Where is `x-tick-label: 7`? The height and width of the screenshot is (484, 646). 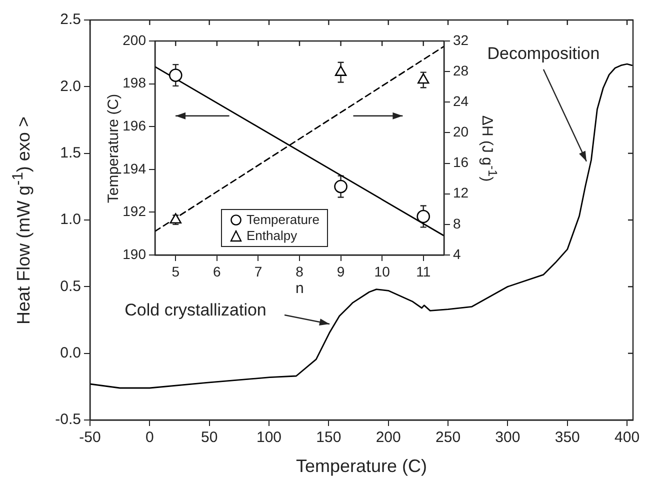
x-tick-label: 7 is located at coordinates (258, 271).